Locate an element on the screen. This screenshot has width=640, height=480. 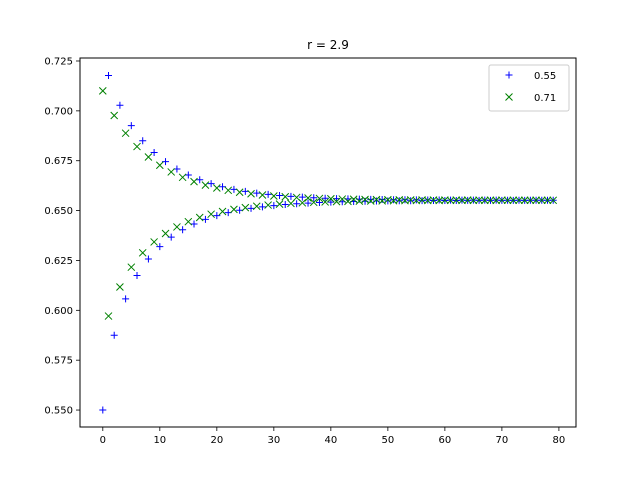
x-tick-label: 80 is located at coordinates (559, 440).